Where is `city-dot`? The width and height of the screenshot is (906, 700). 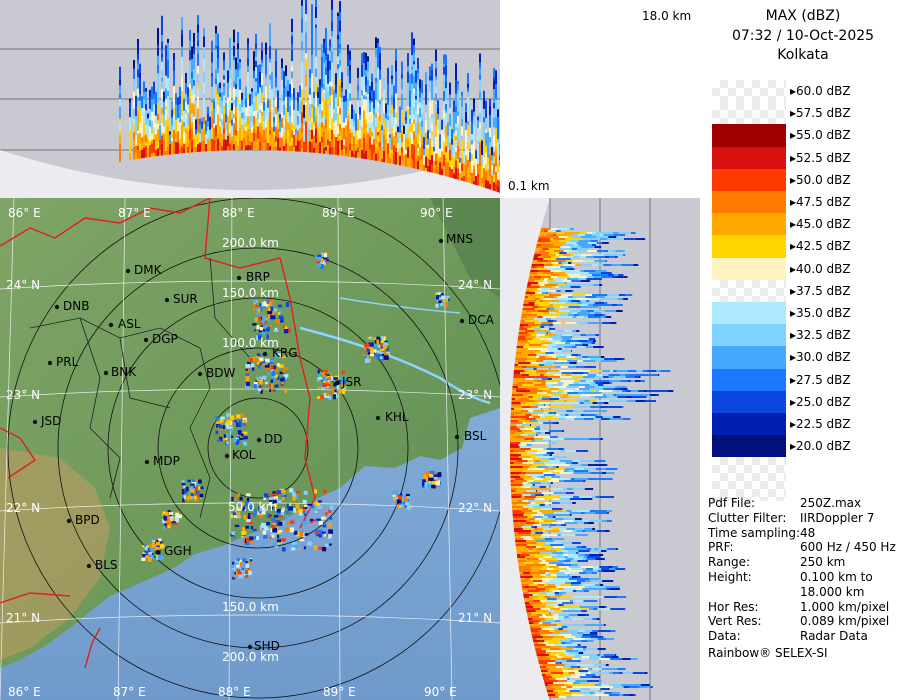 city-dot is located at coordinates (441, 241).